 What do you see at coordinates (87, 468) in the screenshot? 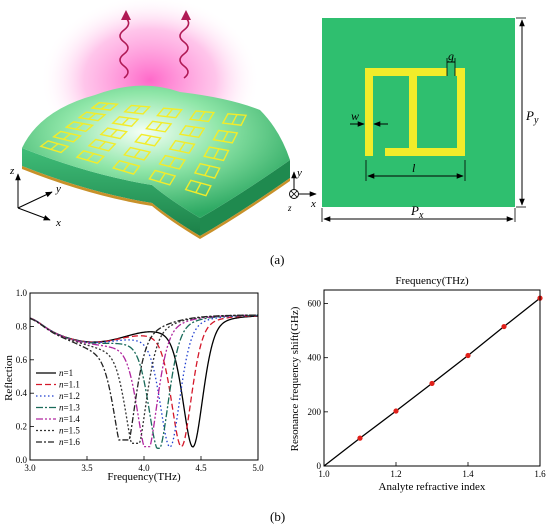
I see `reflection-x-tick-label: 3.5` at bounding box center [87, 468].